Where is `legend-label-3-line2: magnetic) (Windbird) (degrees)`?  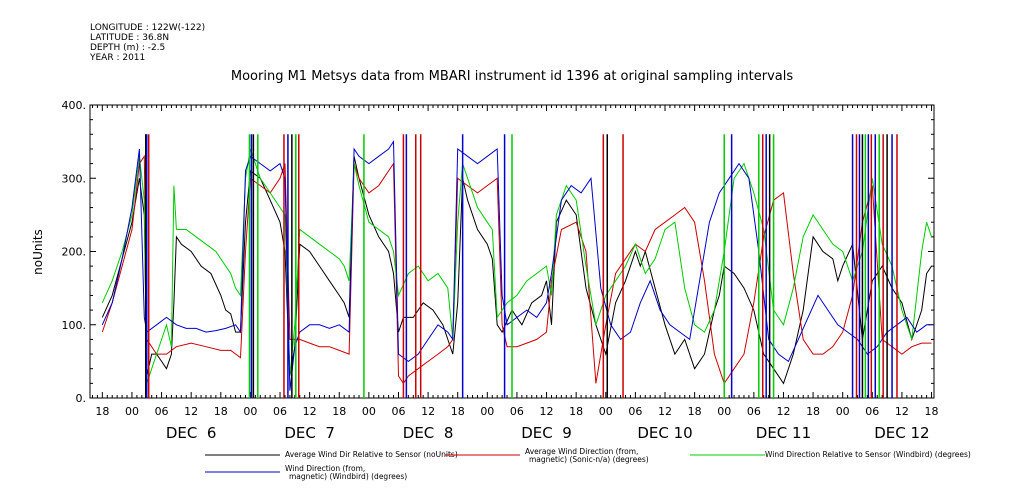 legend-label-3-line2: magnetic) (Windbird) (degrees) is located at coordinates (348, 476).